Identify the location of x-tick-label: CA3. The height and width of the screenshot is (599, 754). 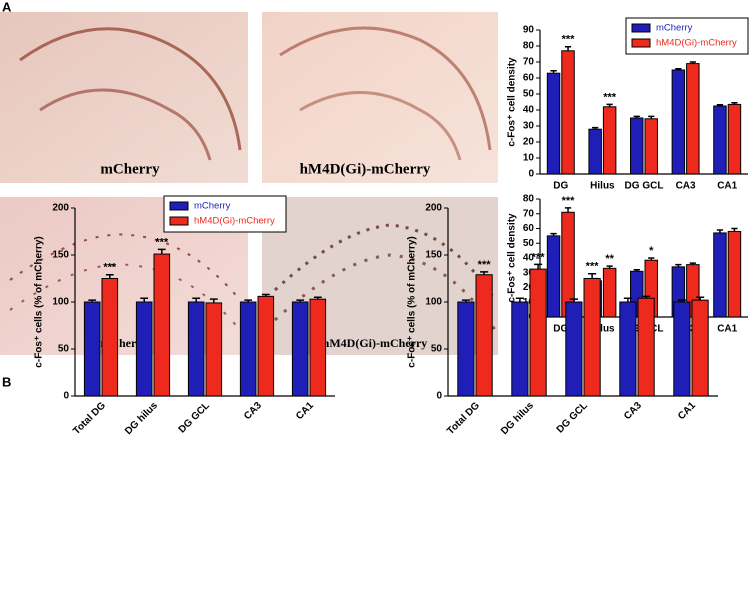
(633, 411).